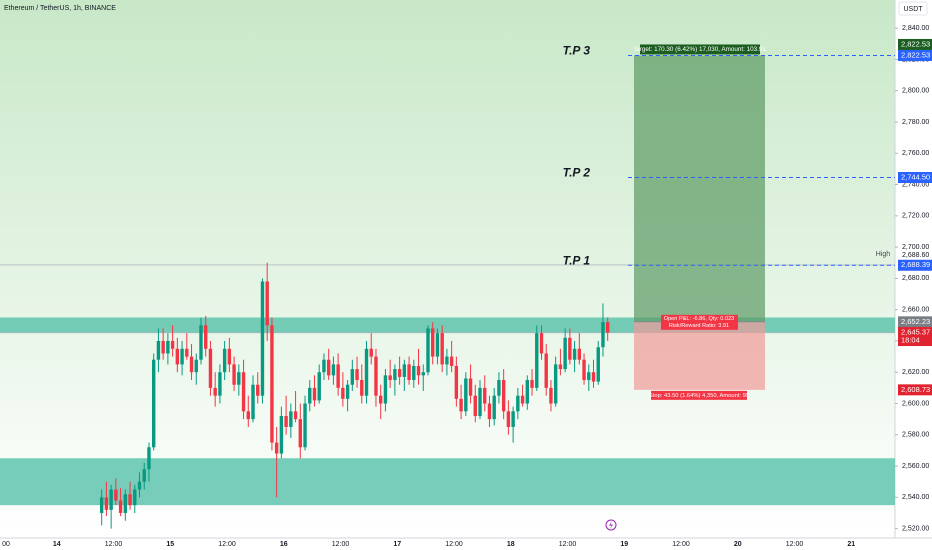  I want to click on last-price: 2,645.37, so click(915, 332).